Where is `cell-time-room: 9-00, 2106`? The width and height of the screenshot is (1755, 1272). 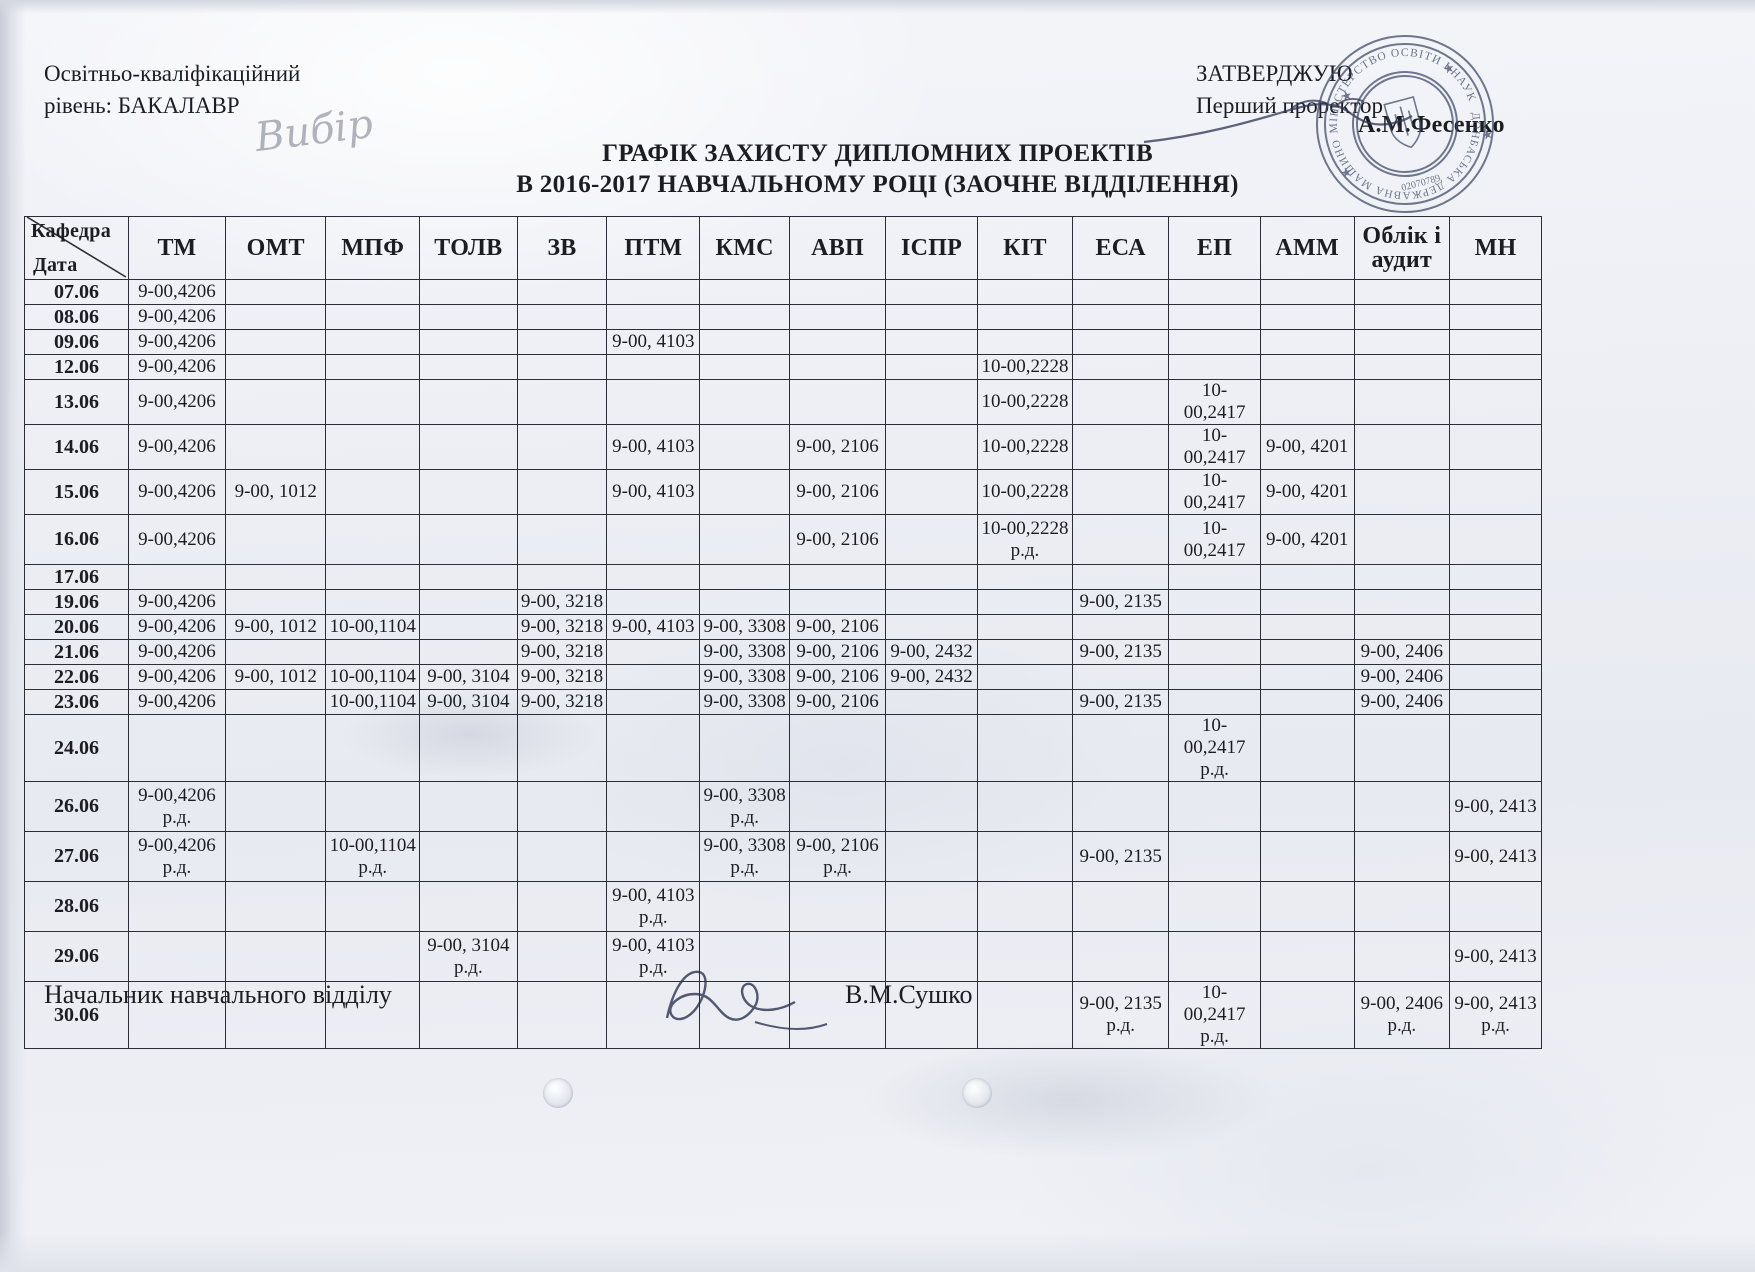 cell-time-room: 9-00, 2106 is located at coordinates (837, 845).